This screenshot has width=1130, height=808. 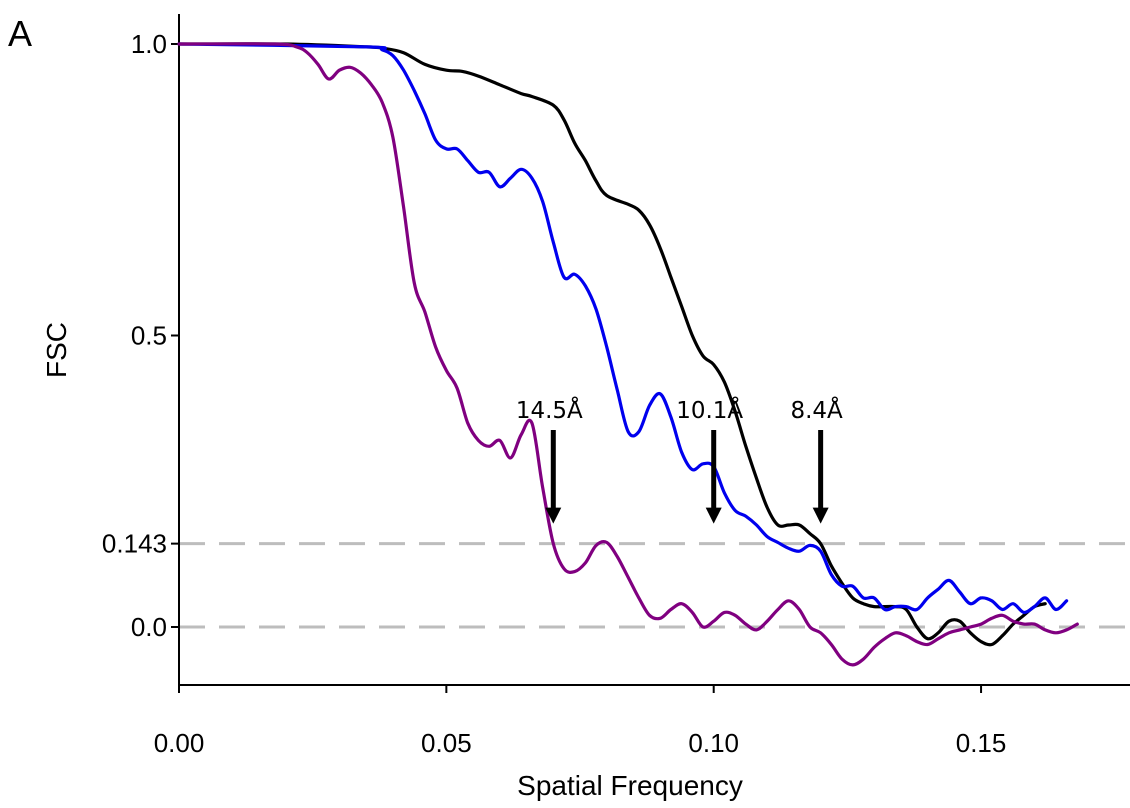 What do you see at coordinates (149, 336) in the screenshot?
I see `y-tick-label-1: 0.5` at bounding box center [149, 336].